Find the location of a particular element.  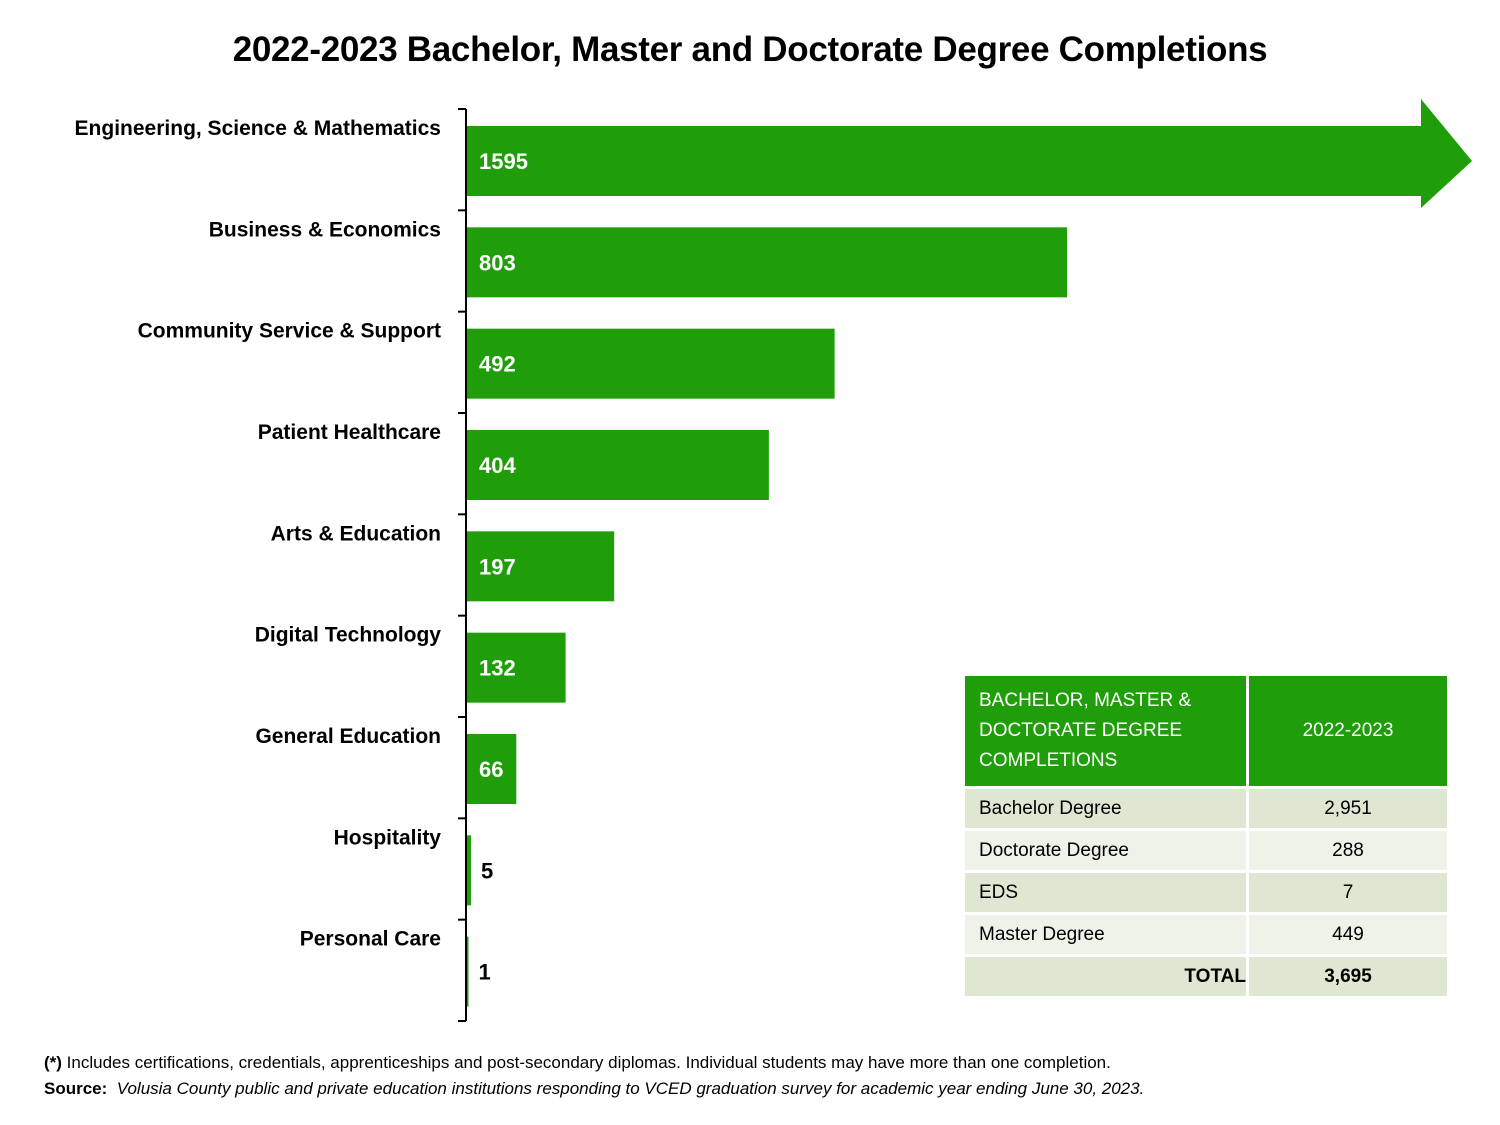

row-label: Bachelor Degree is located at coordinates (1105, 808).